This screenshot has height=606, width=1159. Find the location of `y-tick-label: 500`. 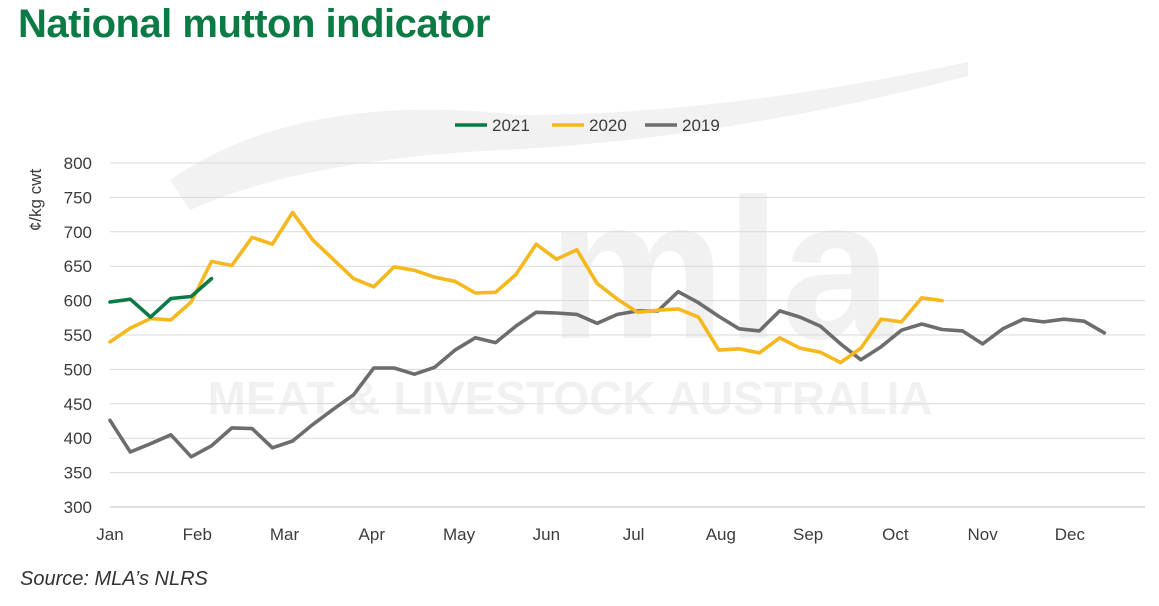

y-tick-label: 500 is located at coordinates (78, 369).